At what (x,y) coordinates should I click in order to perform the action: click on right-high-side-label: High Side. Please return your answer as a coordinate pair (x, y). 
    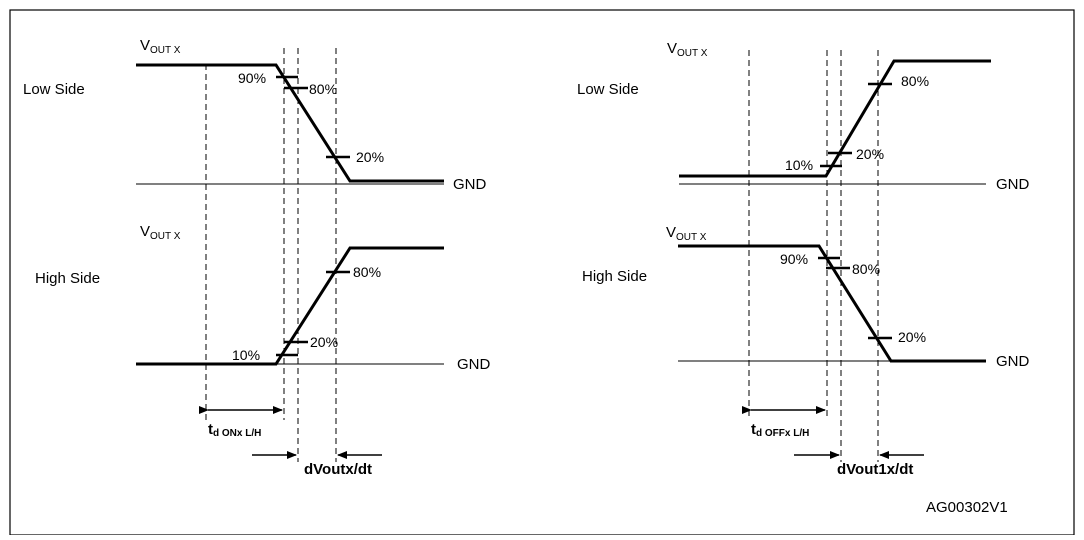
    Looking at the image, I should click on (614, 276).